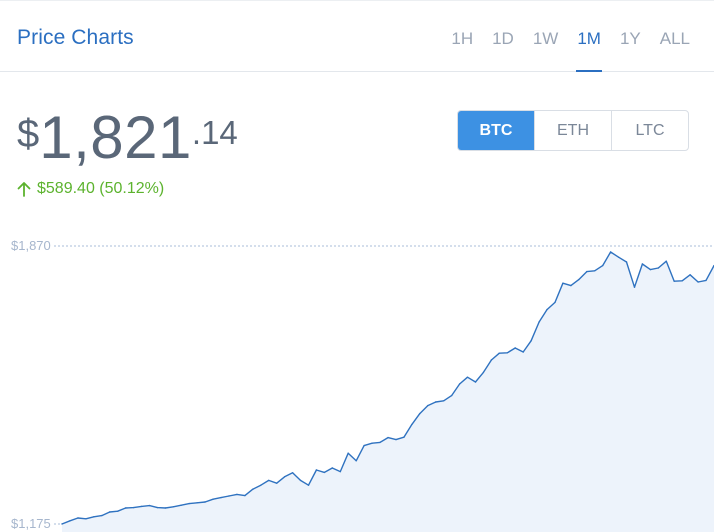  I want to click on tab-all: ALL, so click(674, 38).